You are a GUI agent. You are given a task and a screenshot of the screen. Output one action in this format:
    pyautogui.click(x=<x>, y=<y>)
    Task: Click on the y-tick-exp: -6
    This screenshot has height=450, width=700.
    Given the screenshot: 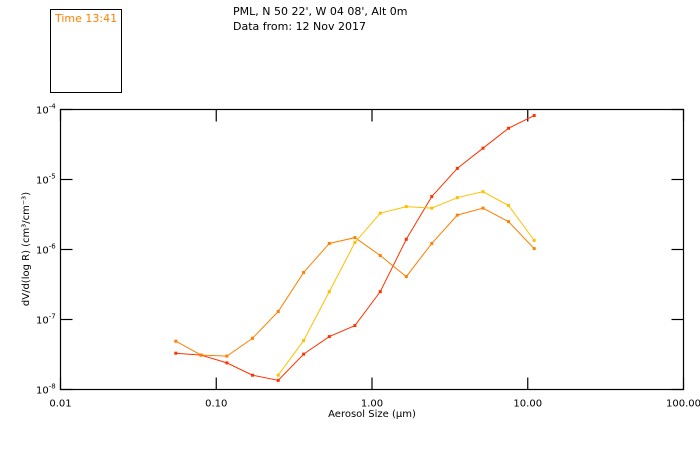 What is the action you would take?
    pyautogui.click(x=53, y=247)
    